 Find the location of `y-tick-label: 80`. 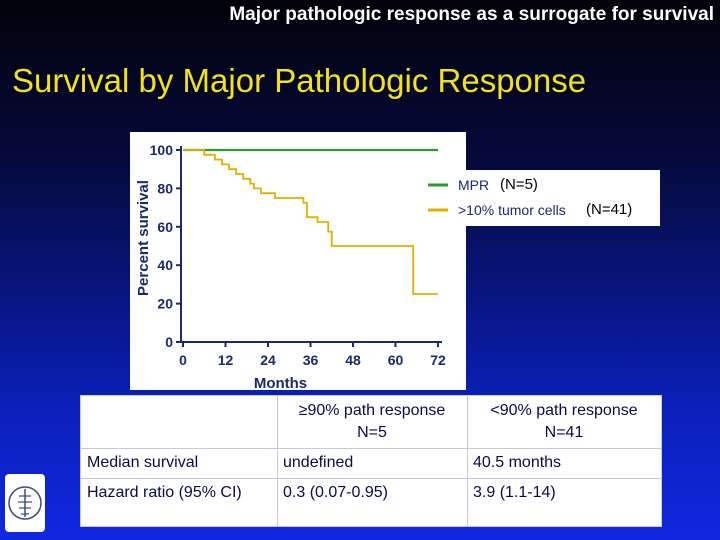

y-tick-label: 80 is located at coordinates (165, 188).